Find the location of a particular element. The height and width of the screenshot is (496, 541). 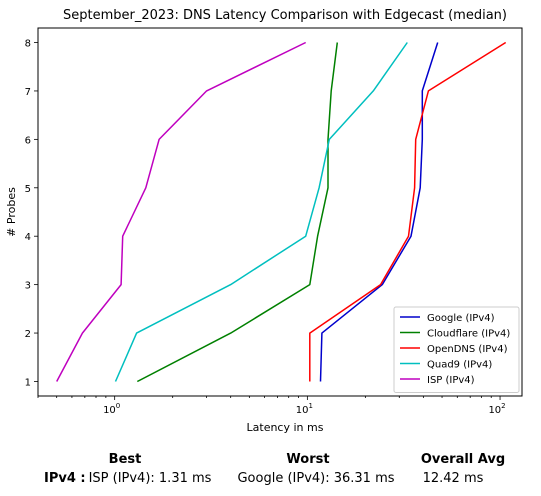

x-tick-label: 10¹ is located at coordinates (304, 409).